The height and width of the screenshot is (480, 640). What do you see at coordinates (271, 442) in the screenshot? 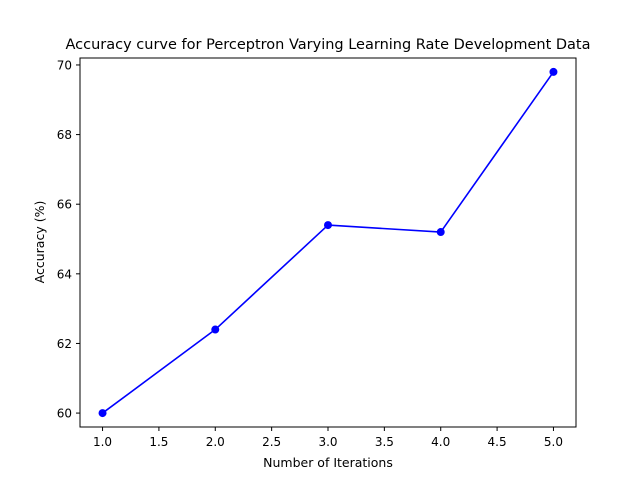
I see `x-tick-label: 2.5` at bounding box center [271, 442].